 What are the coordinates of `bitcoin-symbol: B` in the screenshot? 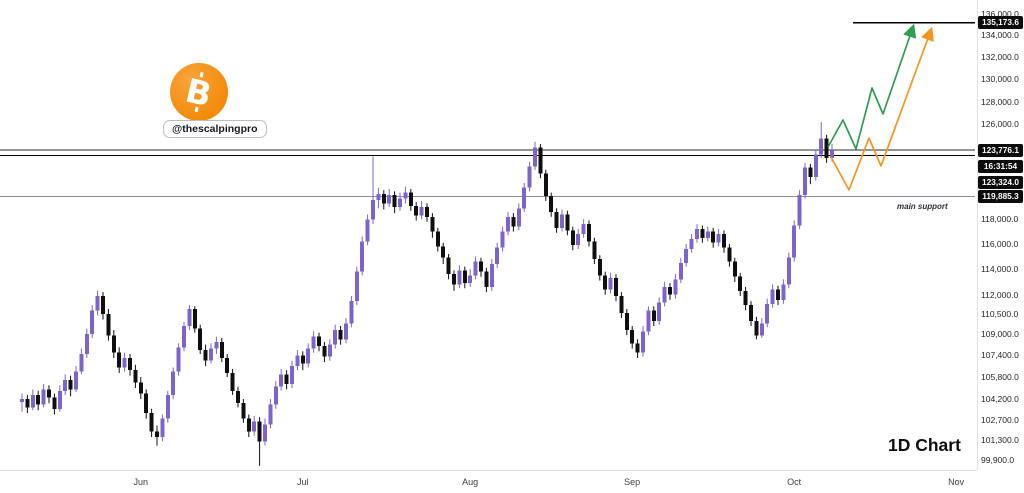 It's located at (199, 92).